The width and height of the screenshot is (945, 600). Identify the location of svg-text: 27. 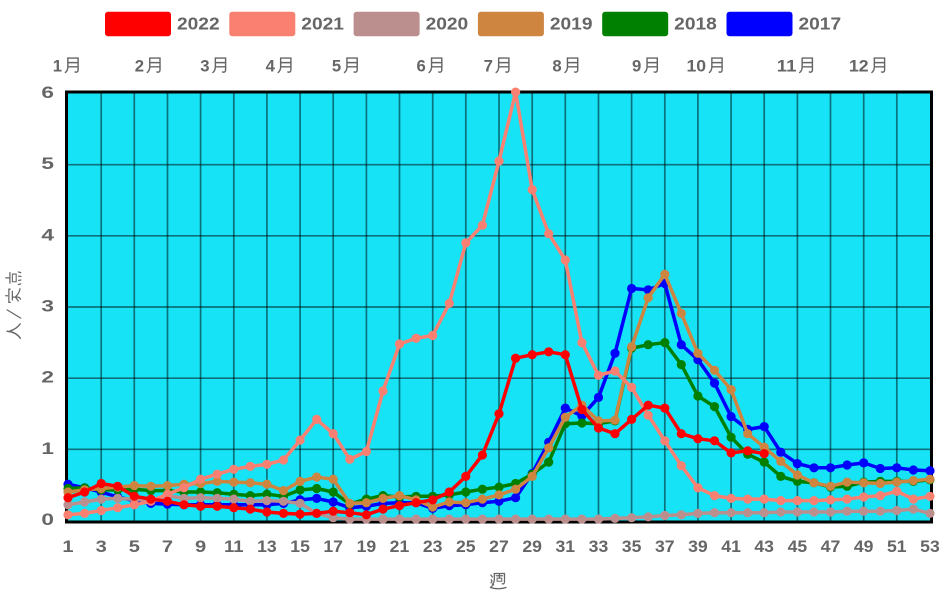
(499, 546).